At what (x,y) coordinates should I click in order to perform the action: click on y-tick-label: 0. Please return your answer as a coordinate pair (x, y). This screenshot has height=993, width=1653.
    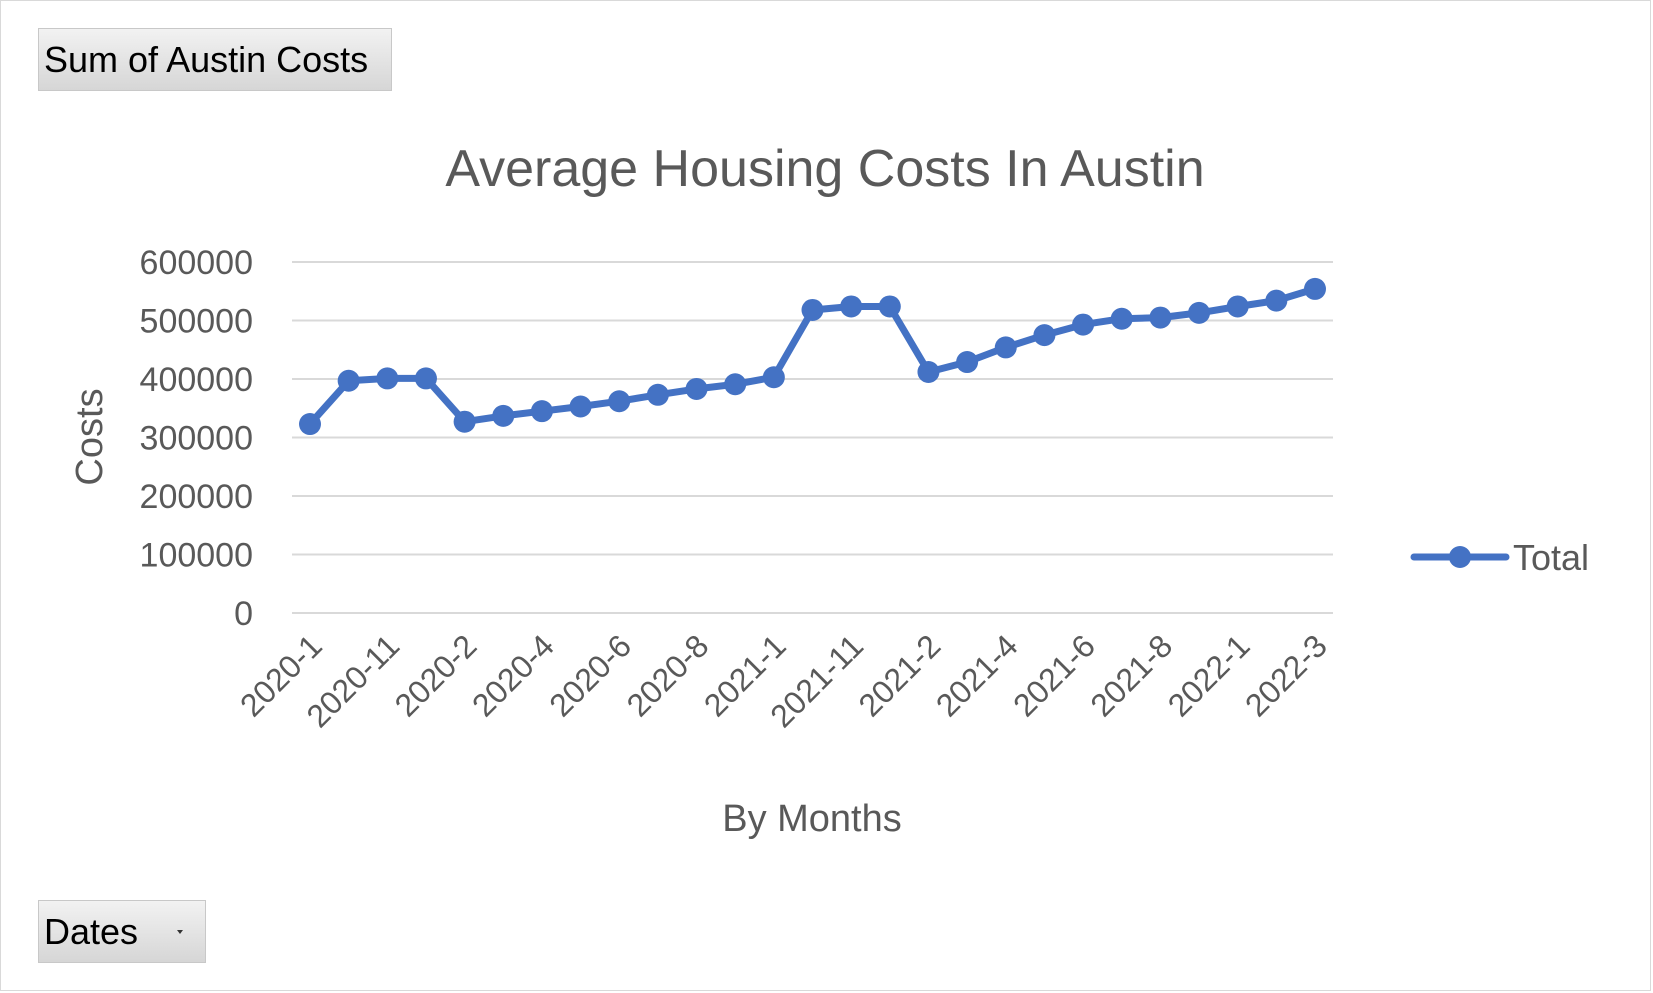
    Looking at the image, I should click on (243, 614).